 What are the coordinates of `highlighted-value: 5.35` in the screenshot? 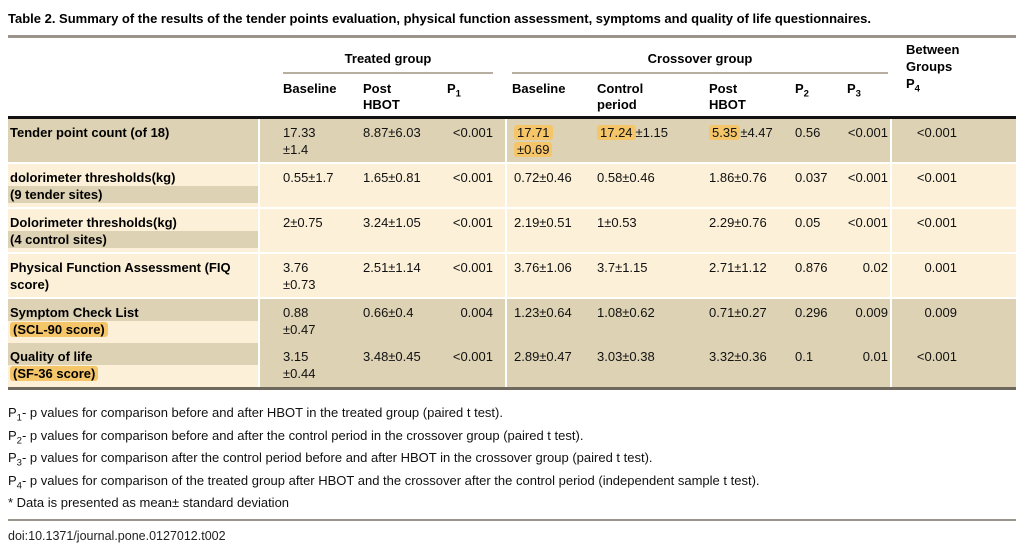 It's located at (725, 132).